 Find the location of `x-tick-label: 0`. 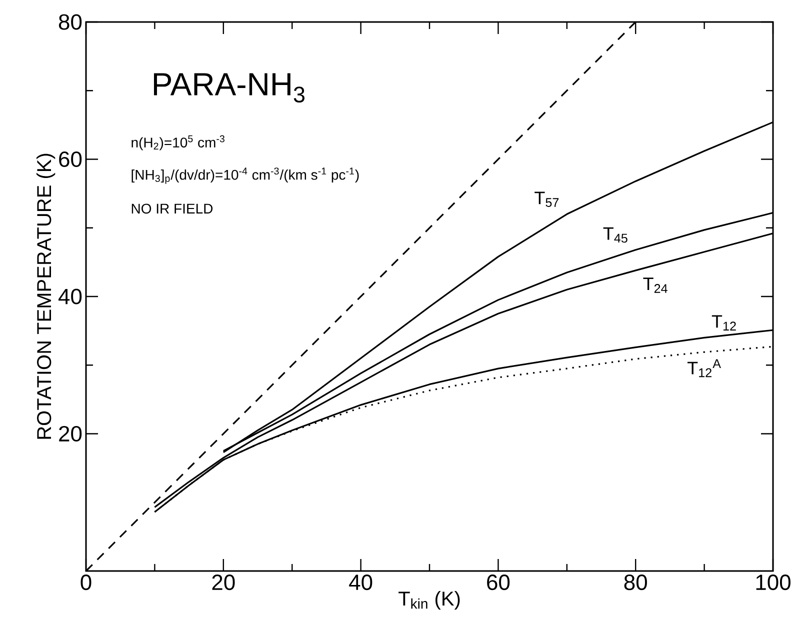

x-tick-label: 0 is located at coordinates (86, 582).